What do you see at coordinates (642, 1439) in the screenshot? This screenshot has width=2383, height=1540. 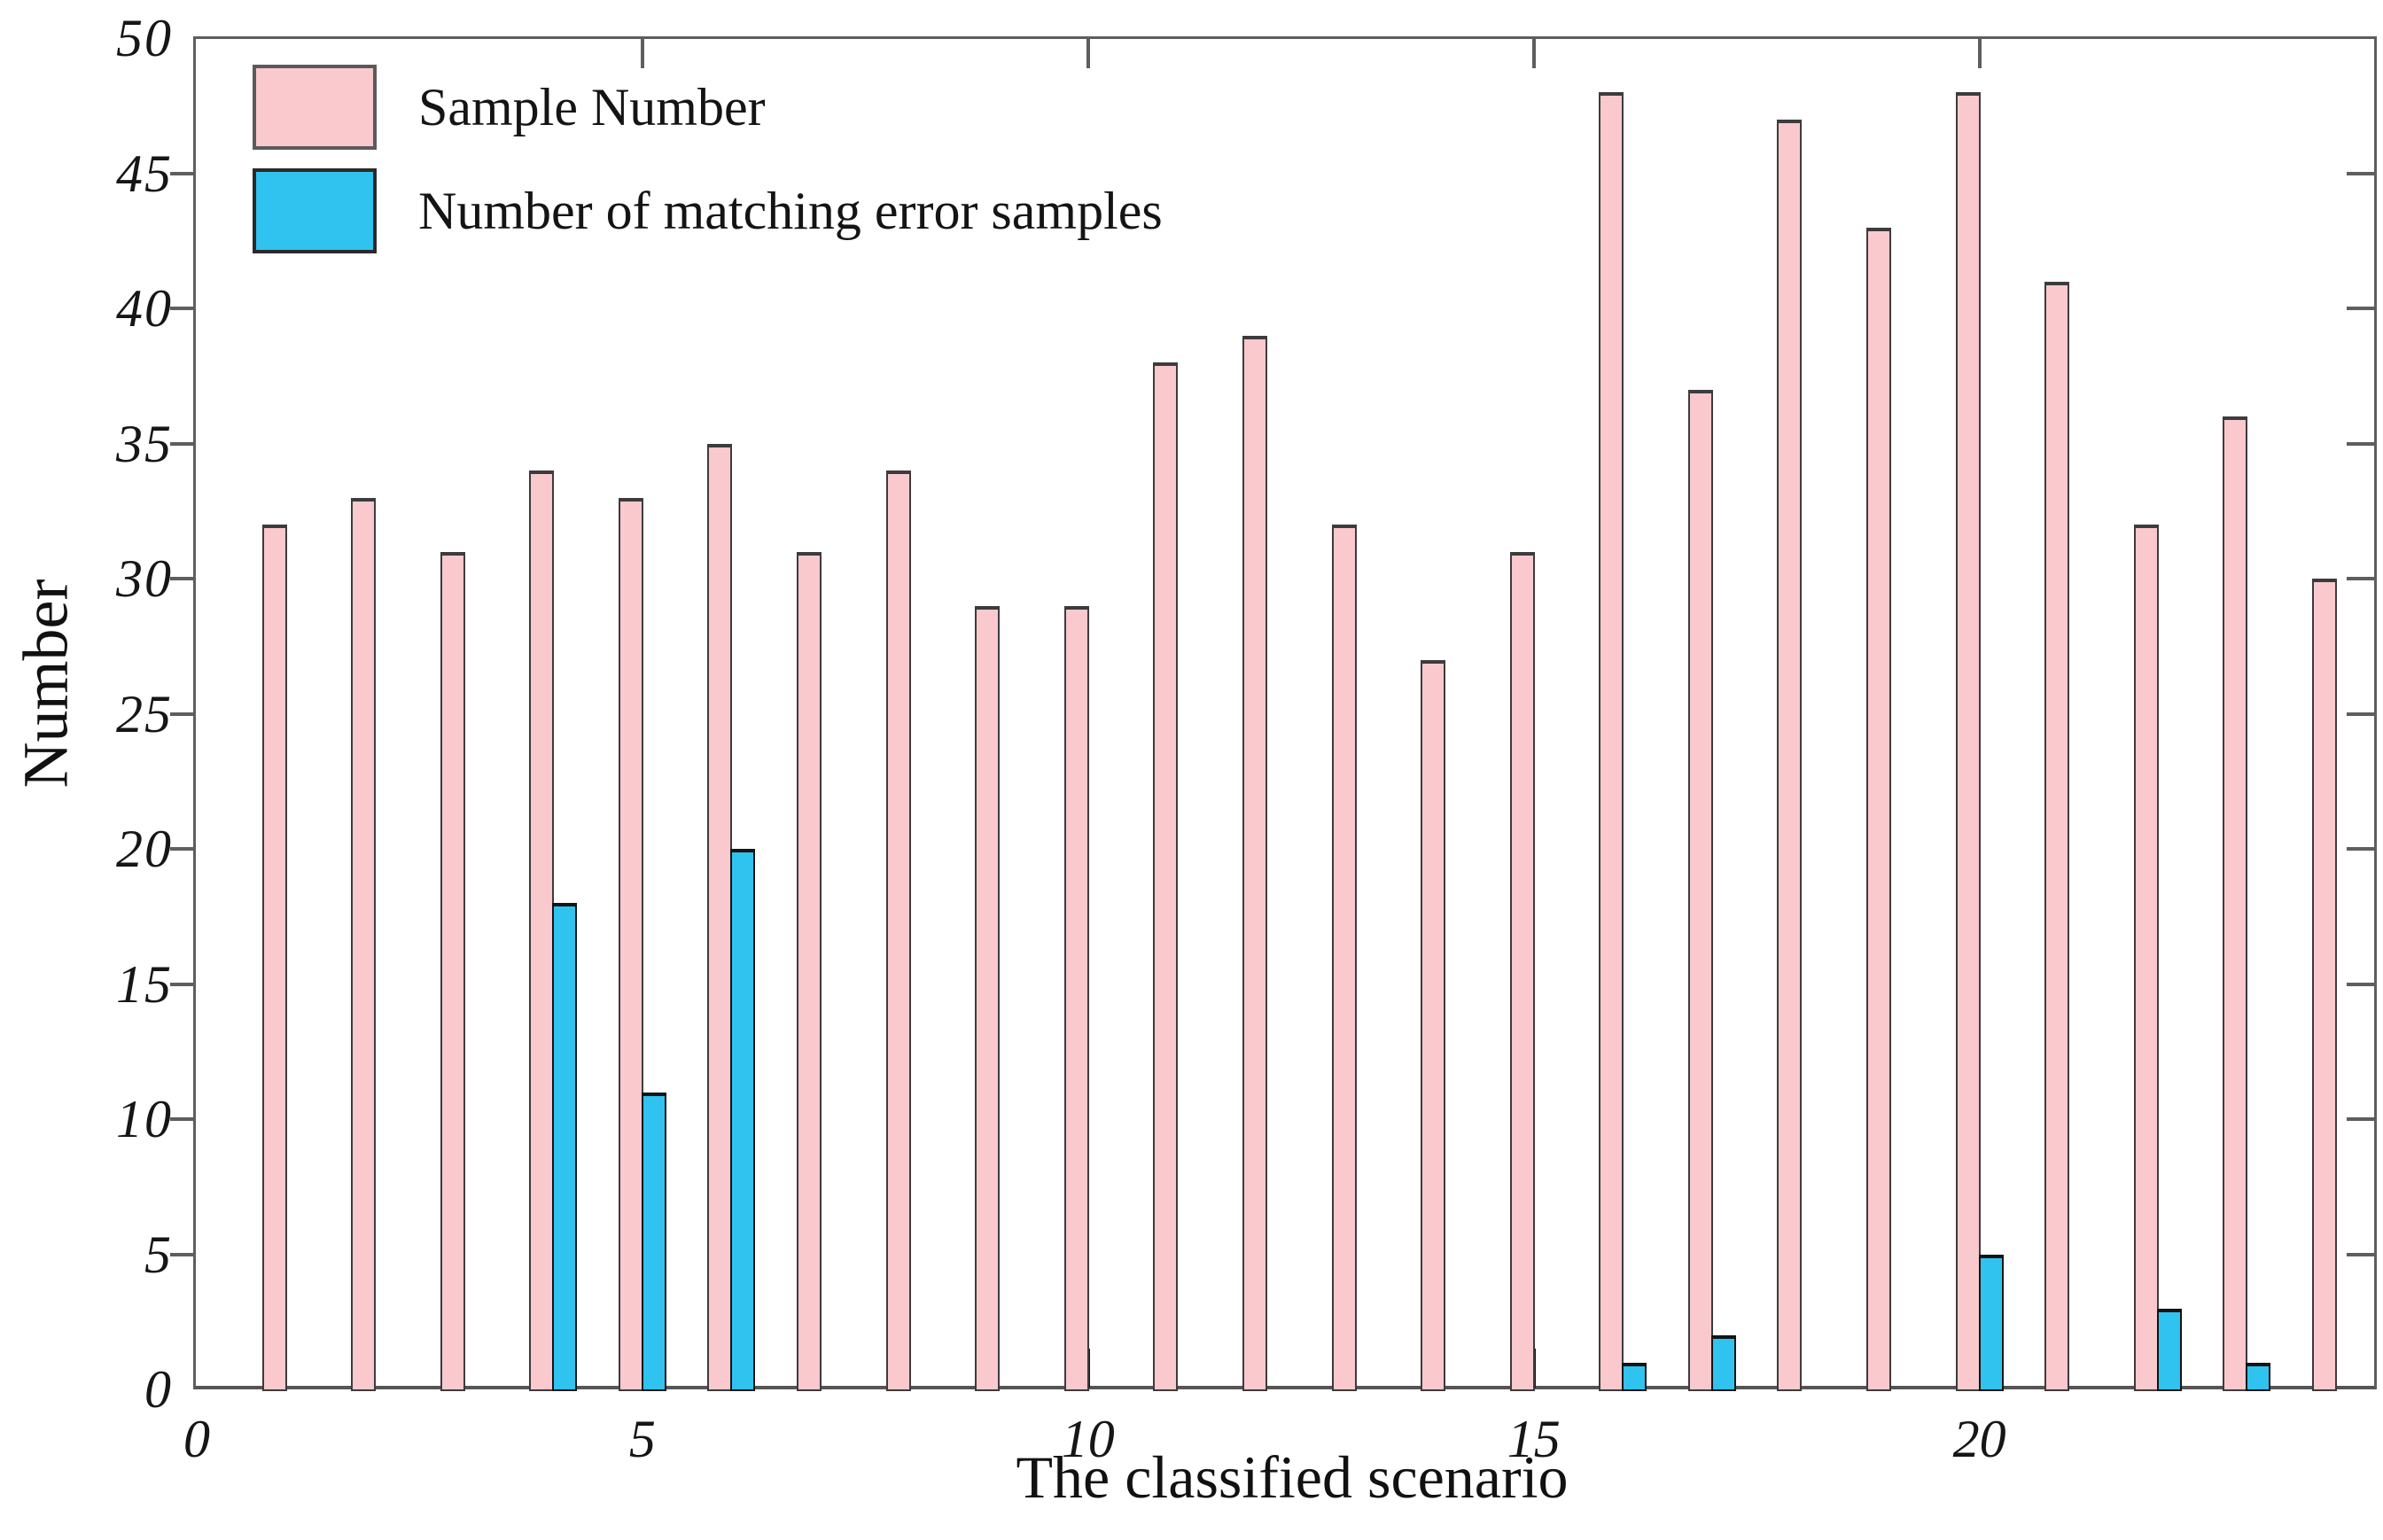 I see `x-tick-label-5: 5` at bounding box center [642, 1439].